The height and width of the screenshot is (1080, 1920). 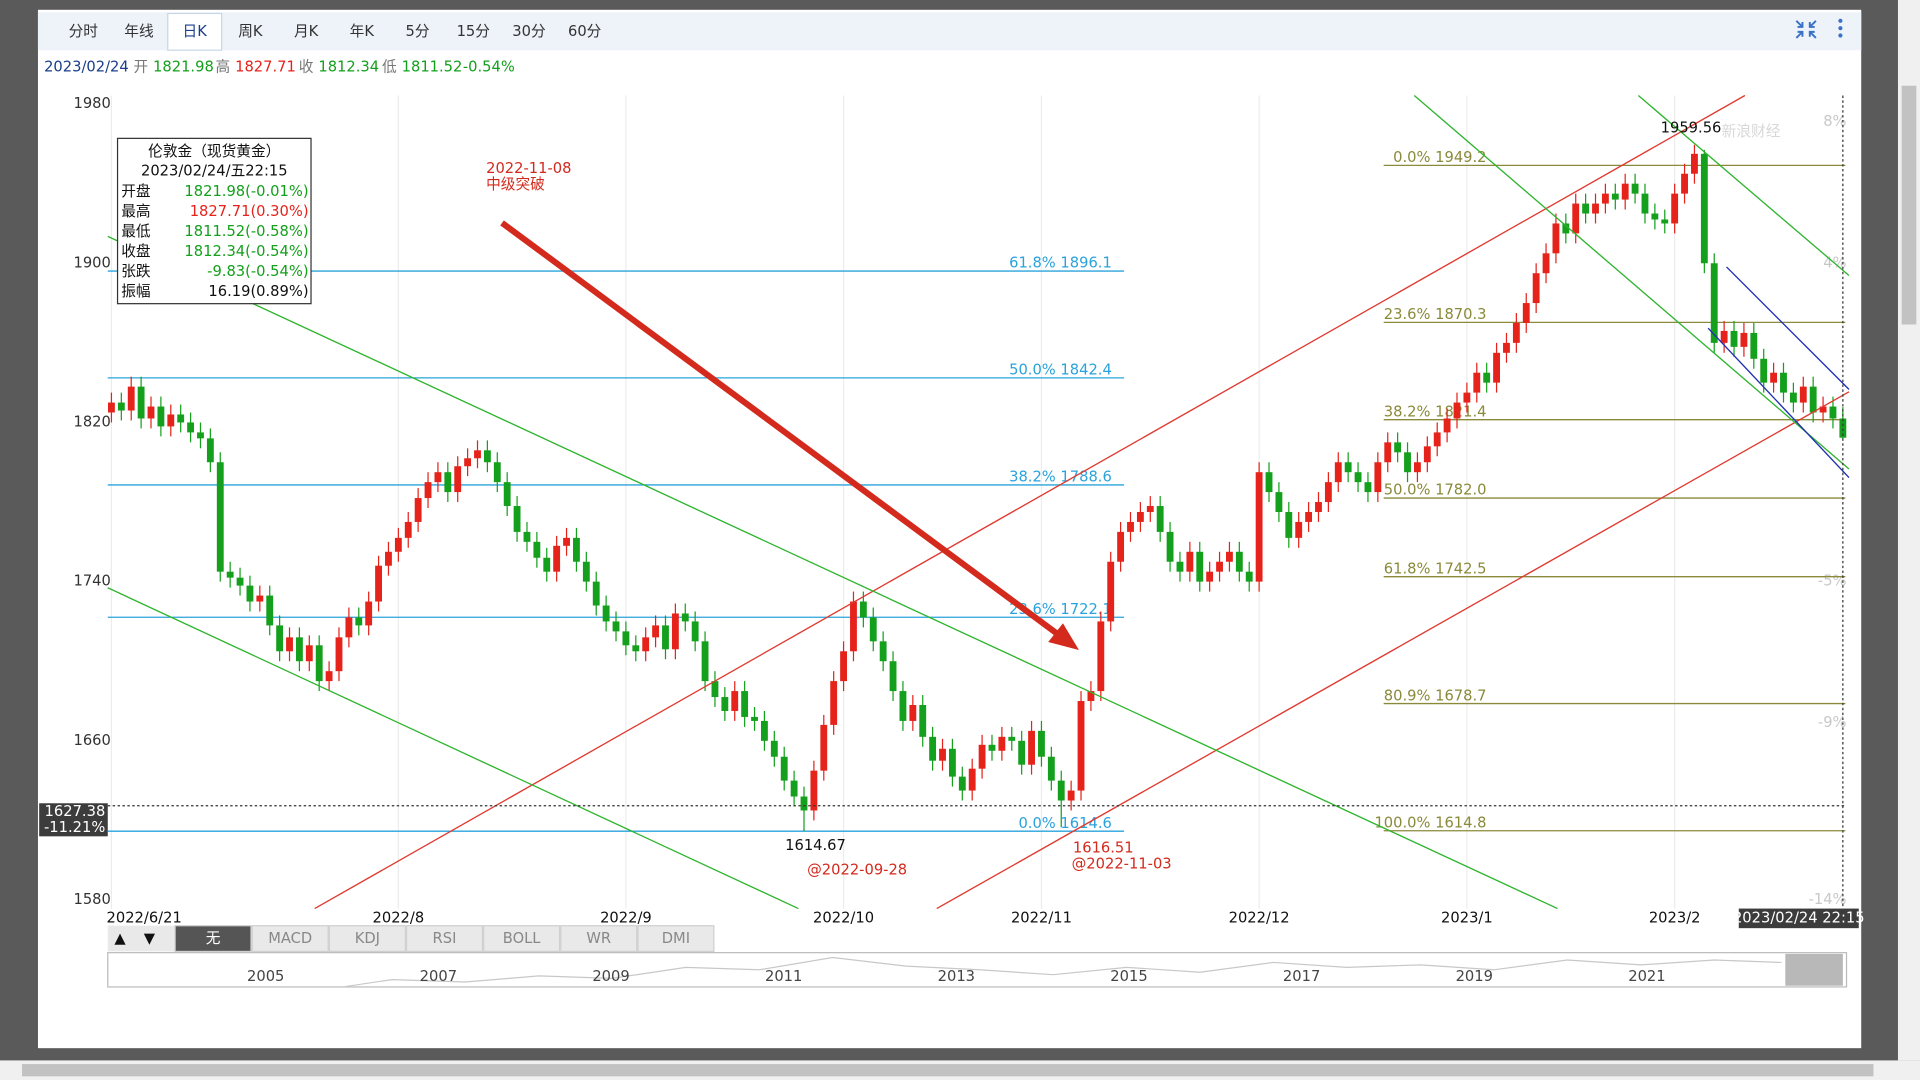 I want to click on period-tab: 日K, so click(x=195, y=31).